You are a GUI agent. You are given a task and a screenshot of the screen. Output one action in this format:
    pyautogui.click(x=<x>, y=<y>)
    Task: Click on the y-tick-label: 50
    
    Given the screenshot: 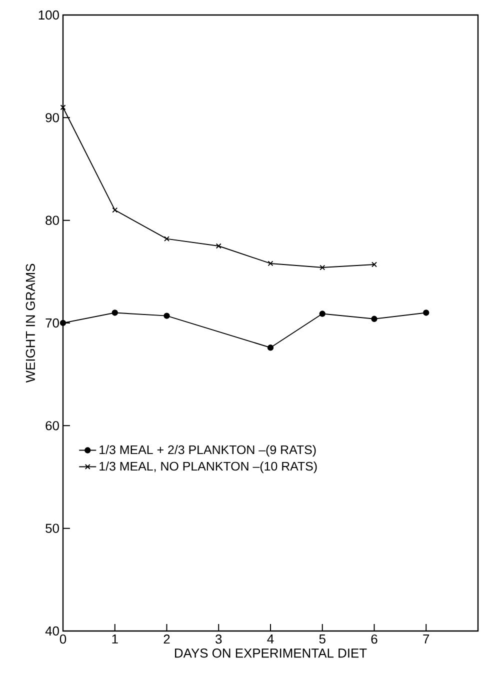 What is the action you would take?
    pyautogui.click(x=52, y=528)
    